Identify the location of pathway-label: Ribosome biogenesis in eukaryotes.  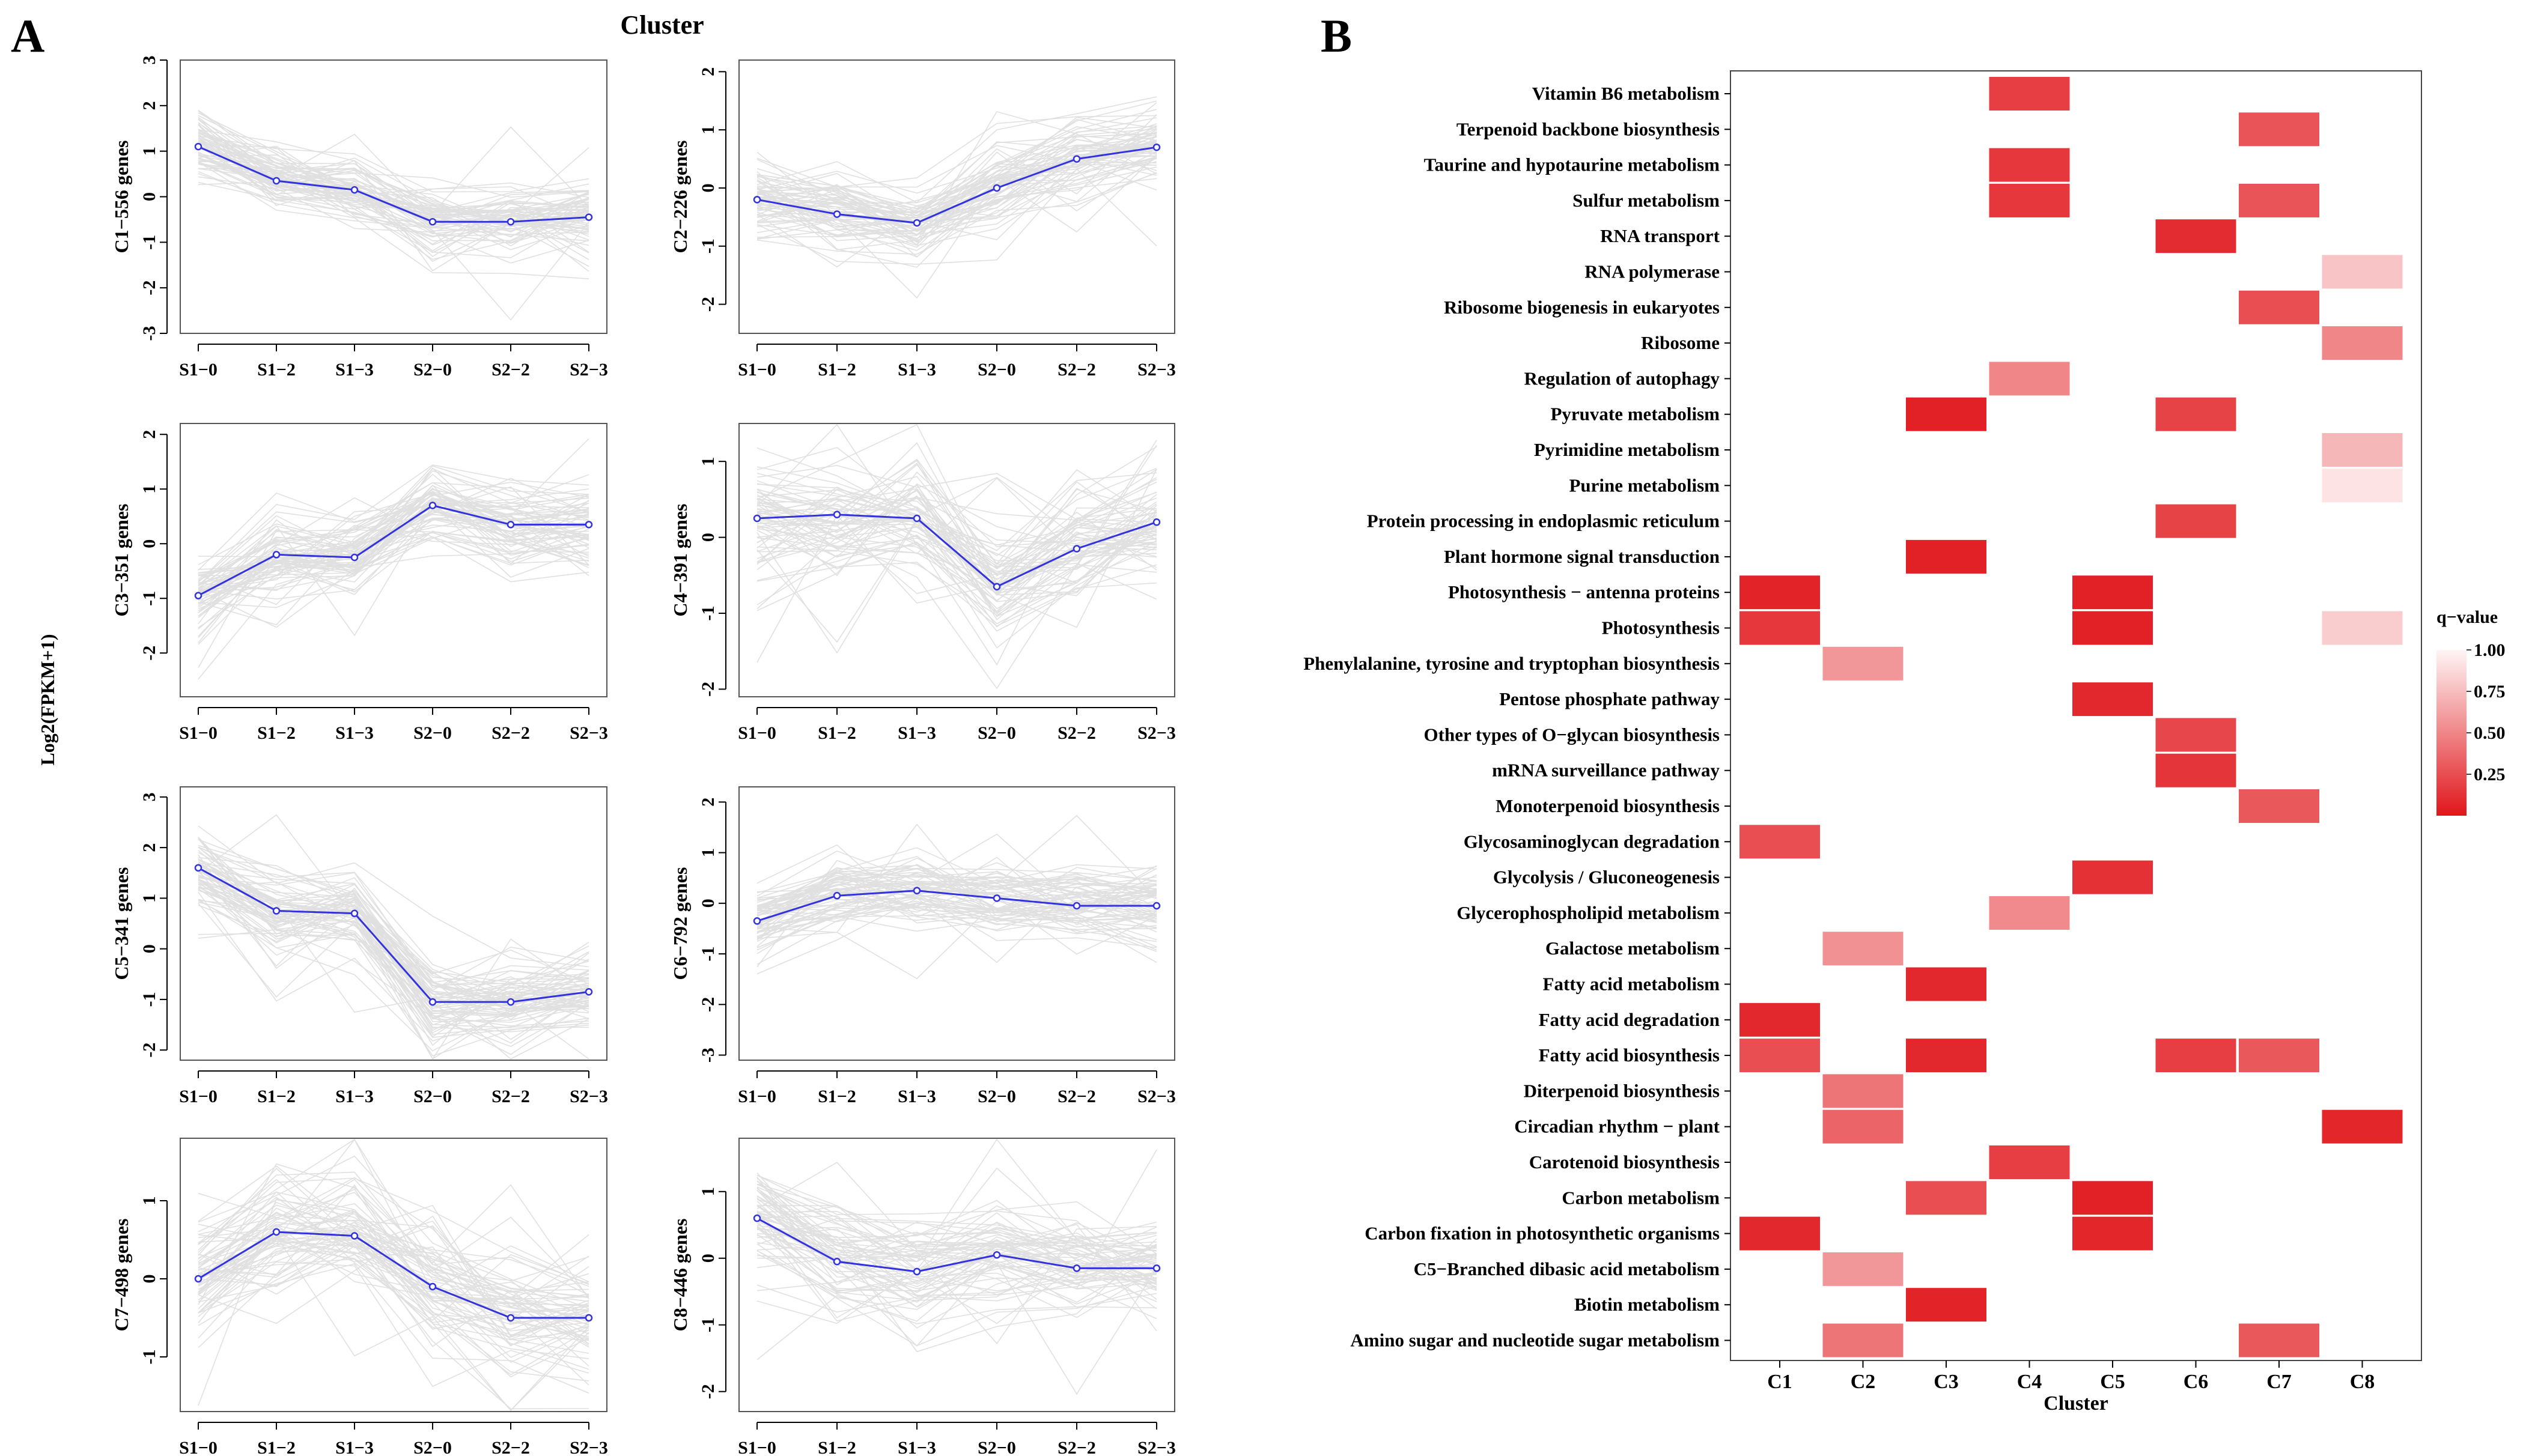
(1582, 308).